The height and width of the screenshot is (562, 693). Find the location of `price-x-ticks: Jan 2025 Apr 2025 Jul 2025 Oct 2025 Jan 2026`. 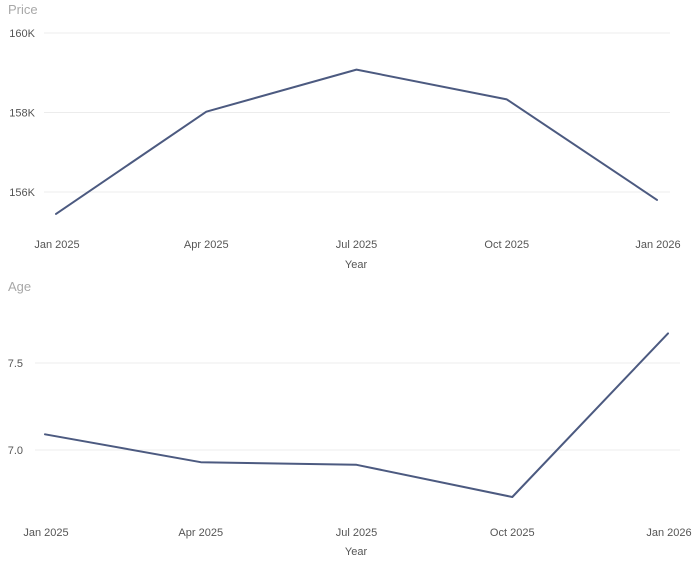

price-x-ticks: Jan 2025 Apr 2025 Jul 2025 Oct 2025 Jan 2026 is located at coordinates (357, 245).